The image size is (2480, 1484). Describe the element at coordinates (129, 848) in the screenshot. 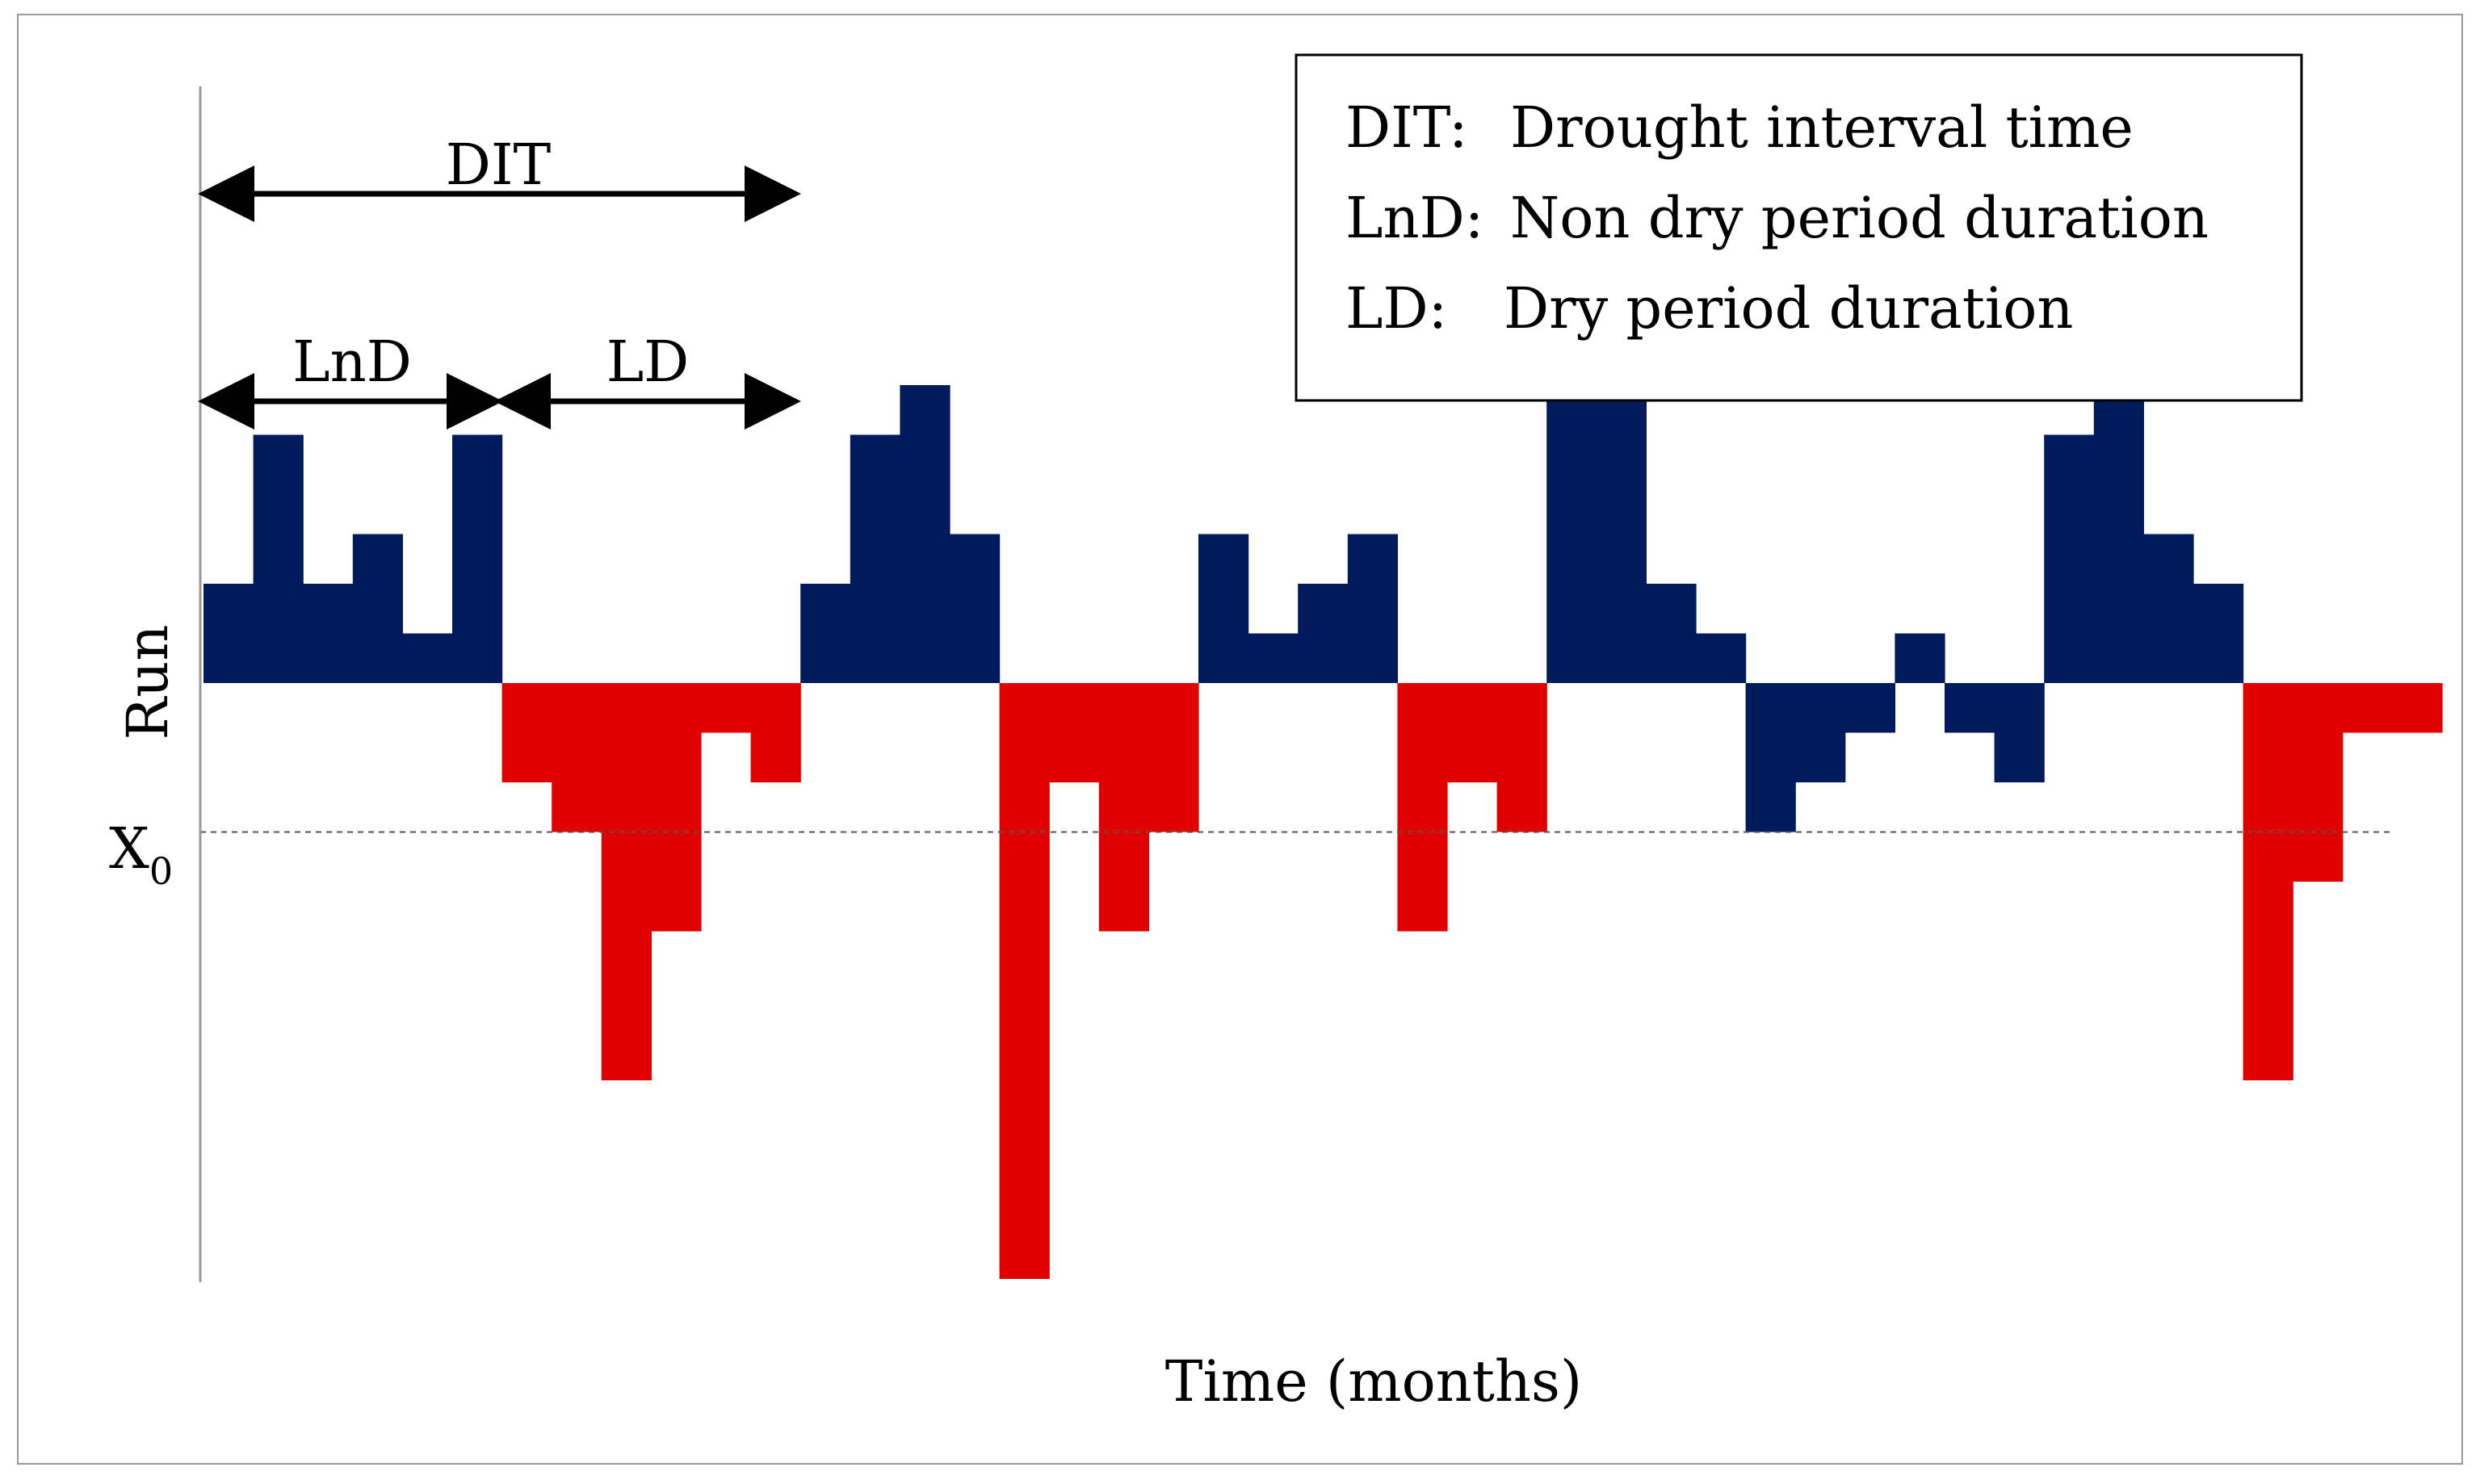

I see `threshold-label-main: X` at that location.